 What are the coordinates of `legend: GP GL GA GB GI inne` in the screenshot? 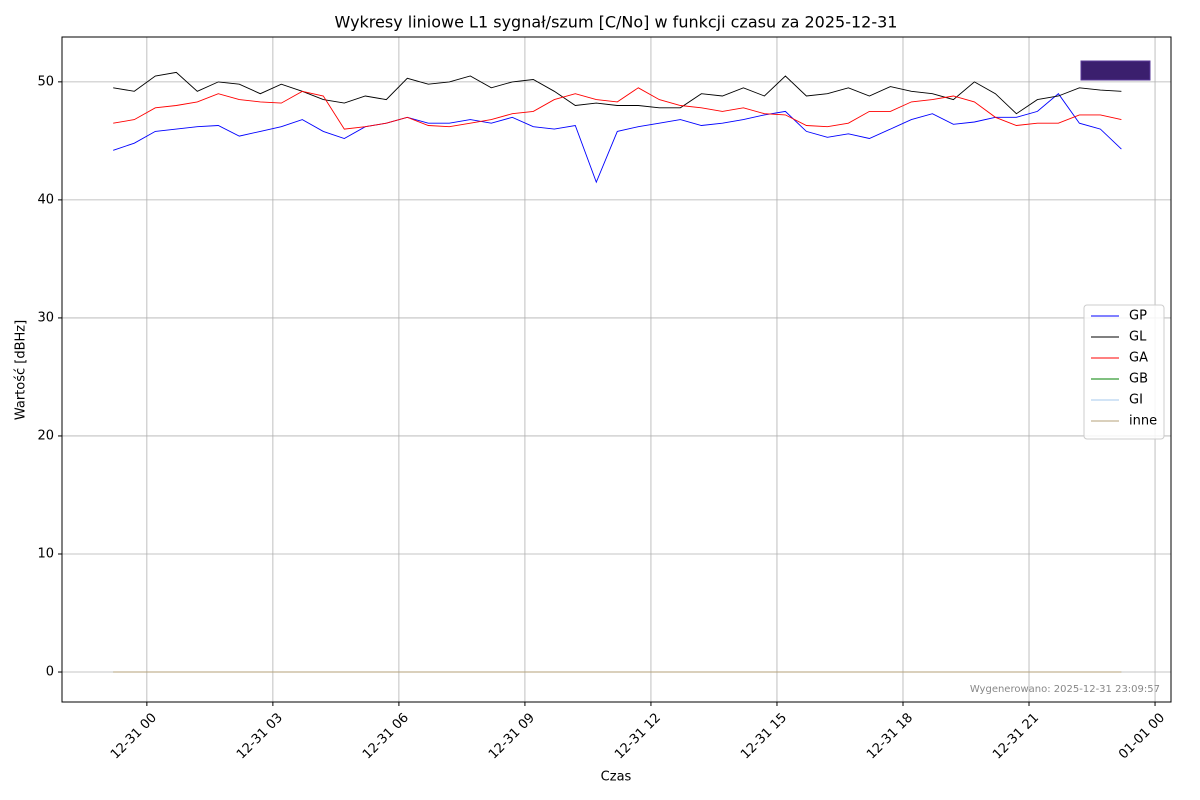 It's located at (1124, 372).